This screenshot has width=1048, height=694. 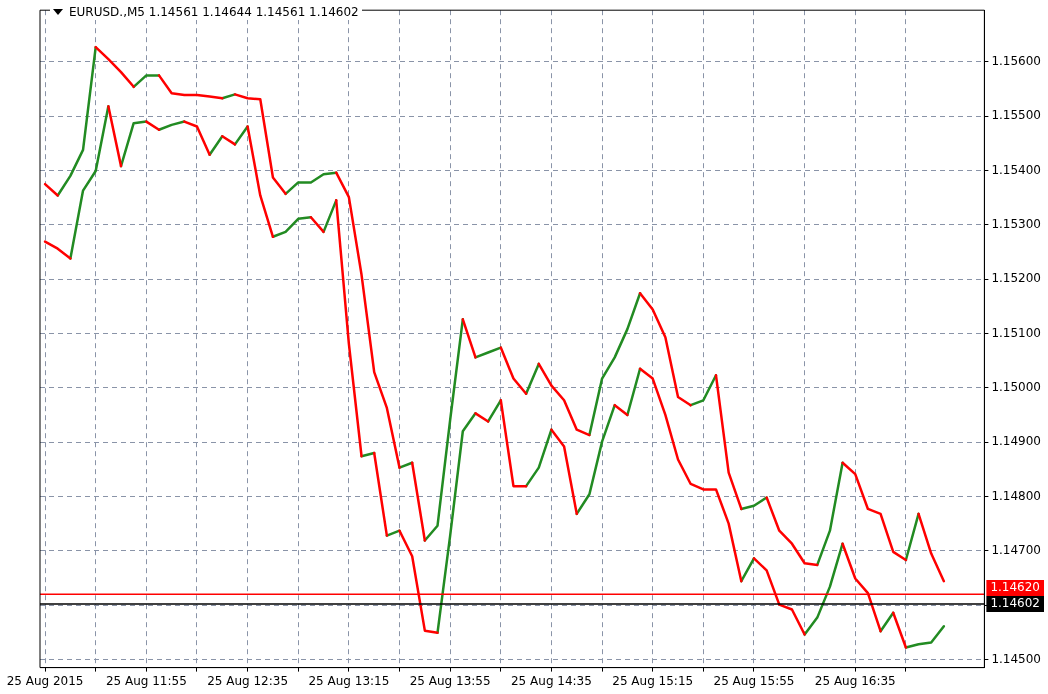 What do you see at coordinates (1016, 278) in the screenshot?
I see `y-tick-label: 1.15200` at bounding box center [1016, 278].